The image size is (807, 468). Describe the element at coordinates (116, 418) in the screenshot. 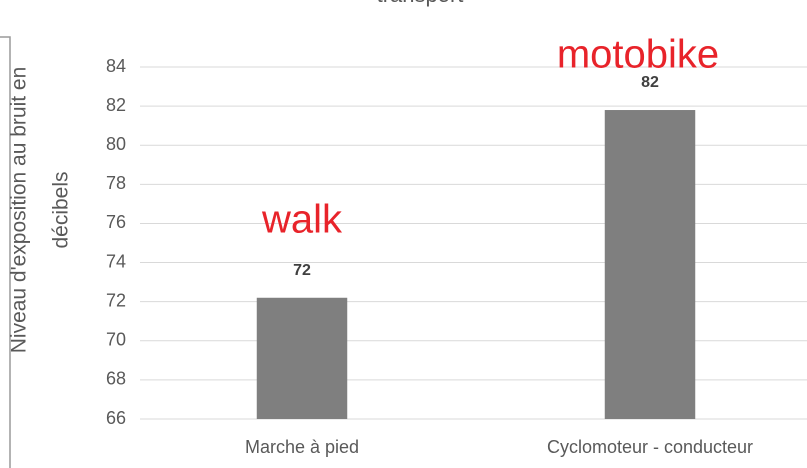

I see `y-tick-label: 66` at that location.